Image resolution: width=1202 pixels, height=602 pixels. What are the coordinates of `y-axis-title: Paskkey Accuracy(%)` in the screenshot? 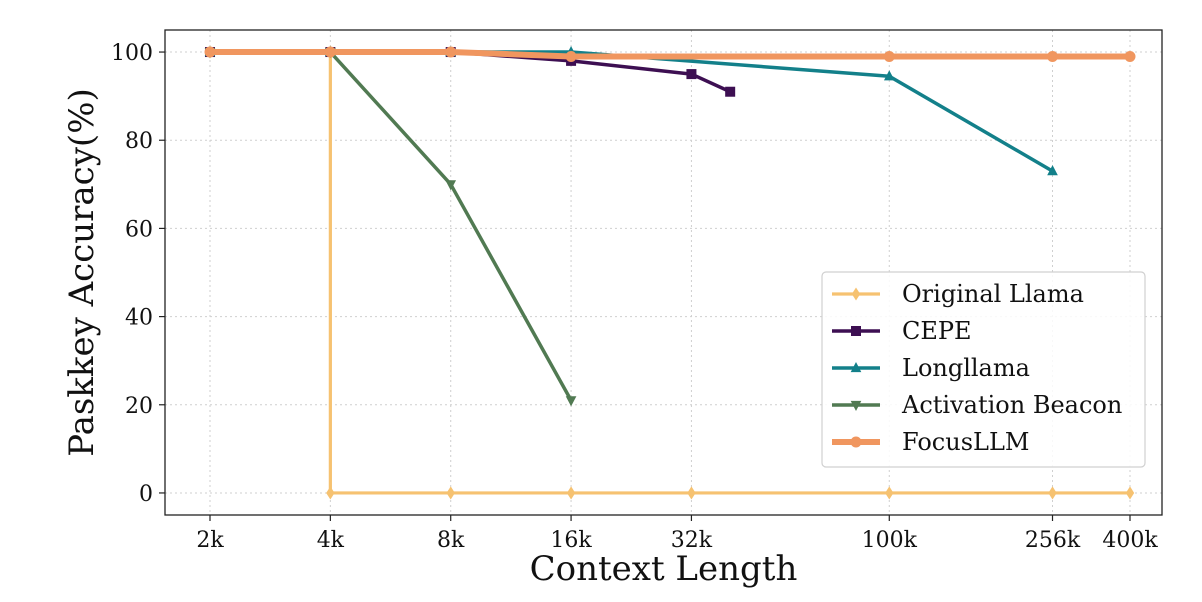 It's located at (82, 272).